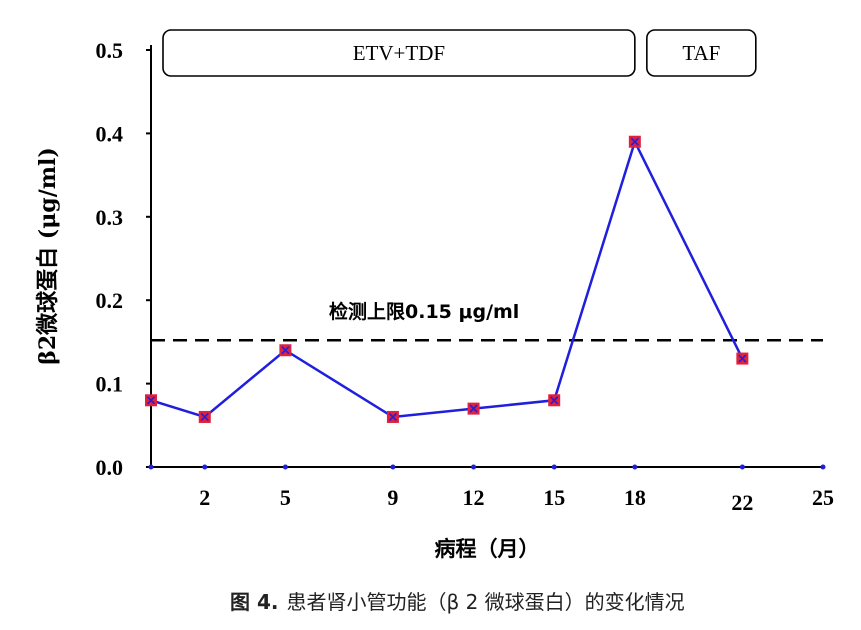 The image size is (861, 630). Describe the element at coordinates (110, 467) in the screenshot. I see `y-tick-label: 0.0` at that location.